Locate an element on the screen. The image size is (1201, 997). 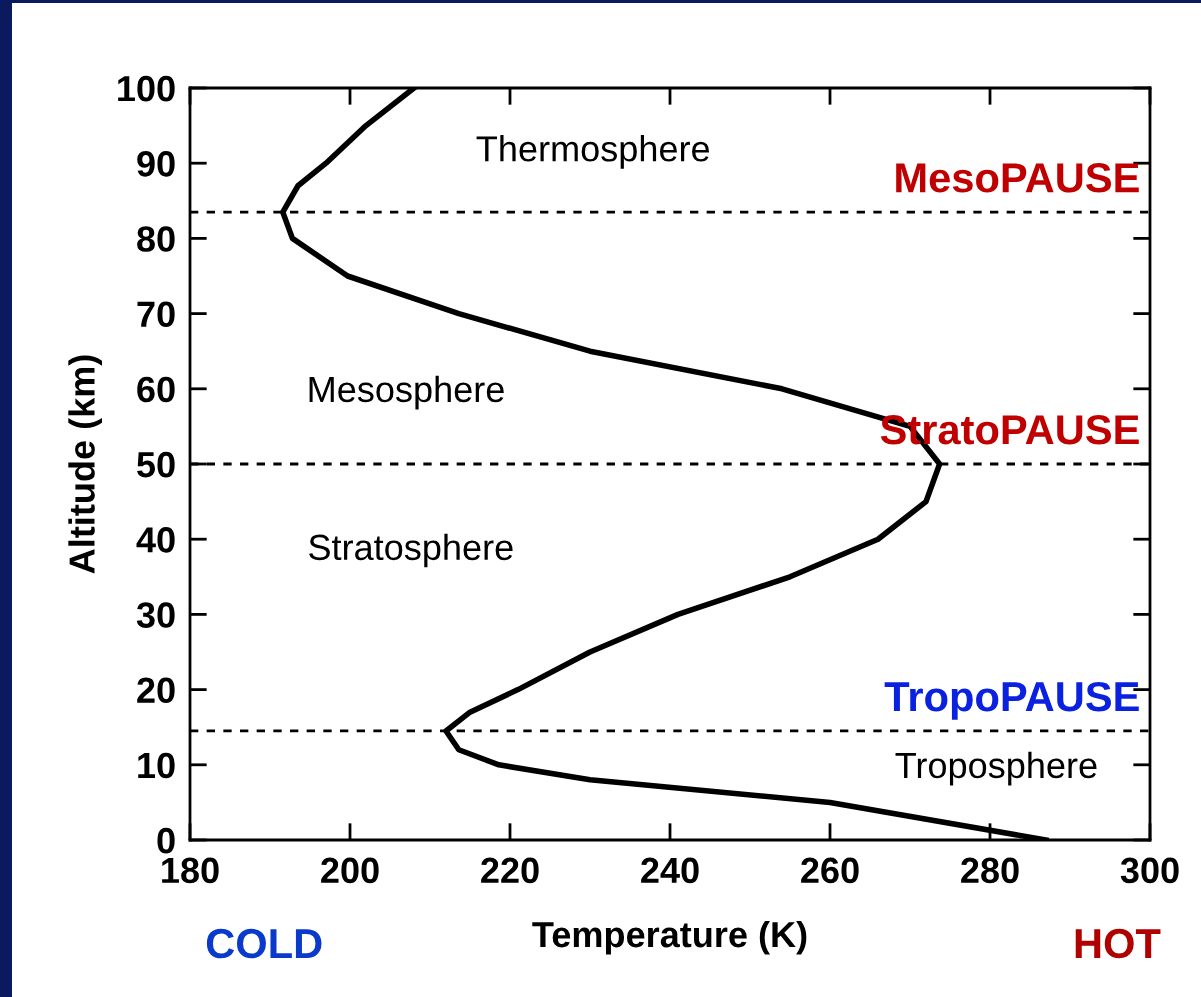
y-tick-label: 0 is located at coordinates (166, 840).